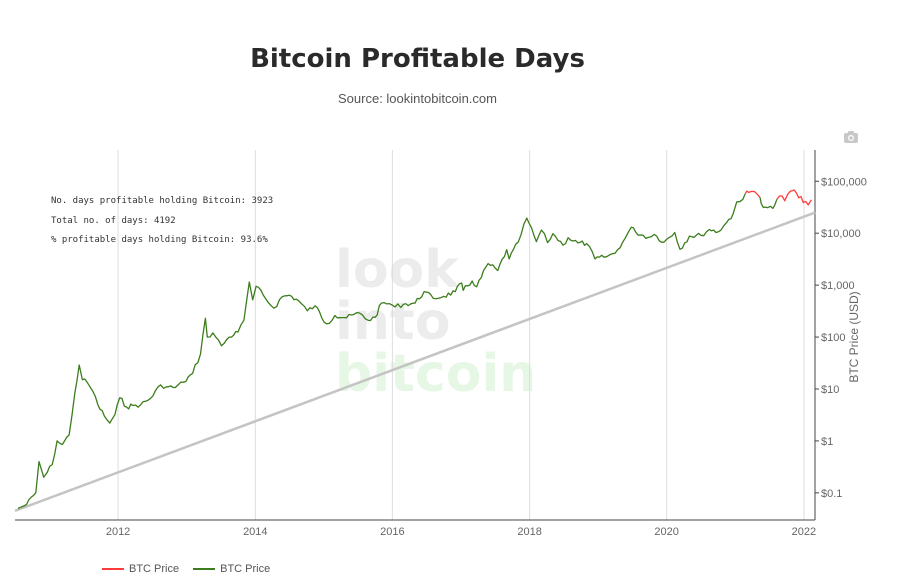  I want to click on legend: BTC Price BTC Price, so click(186, 569).